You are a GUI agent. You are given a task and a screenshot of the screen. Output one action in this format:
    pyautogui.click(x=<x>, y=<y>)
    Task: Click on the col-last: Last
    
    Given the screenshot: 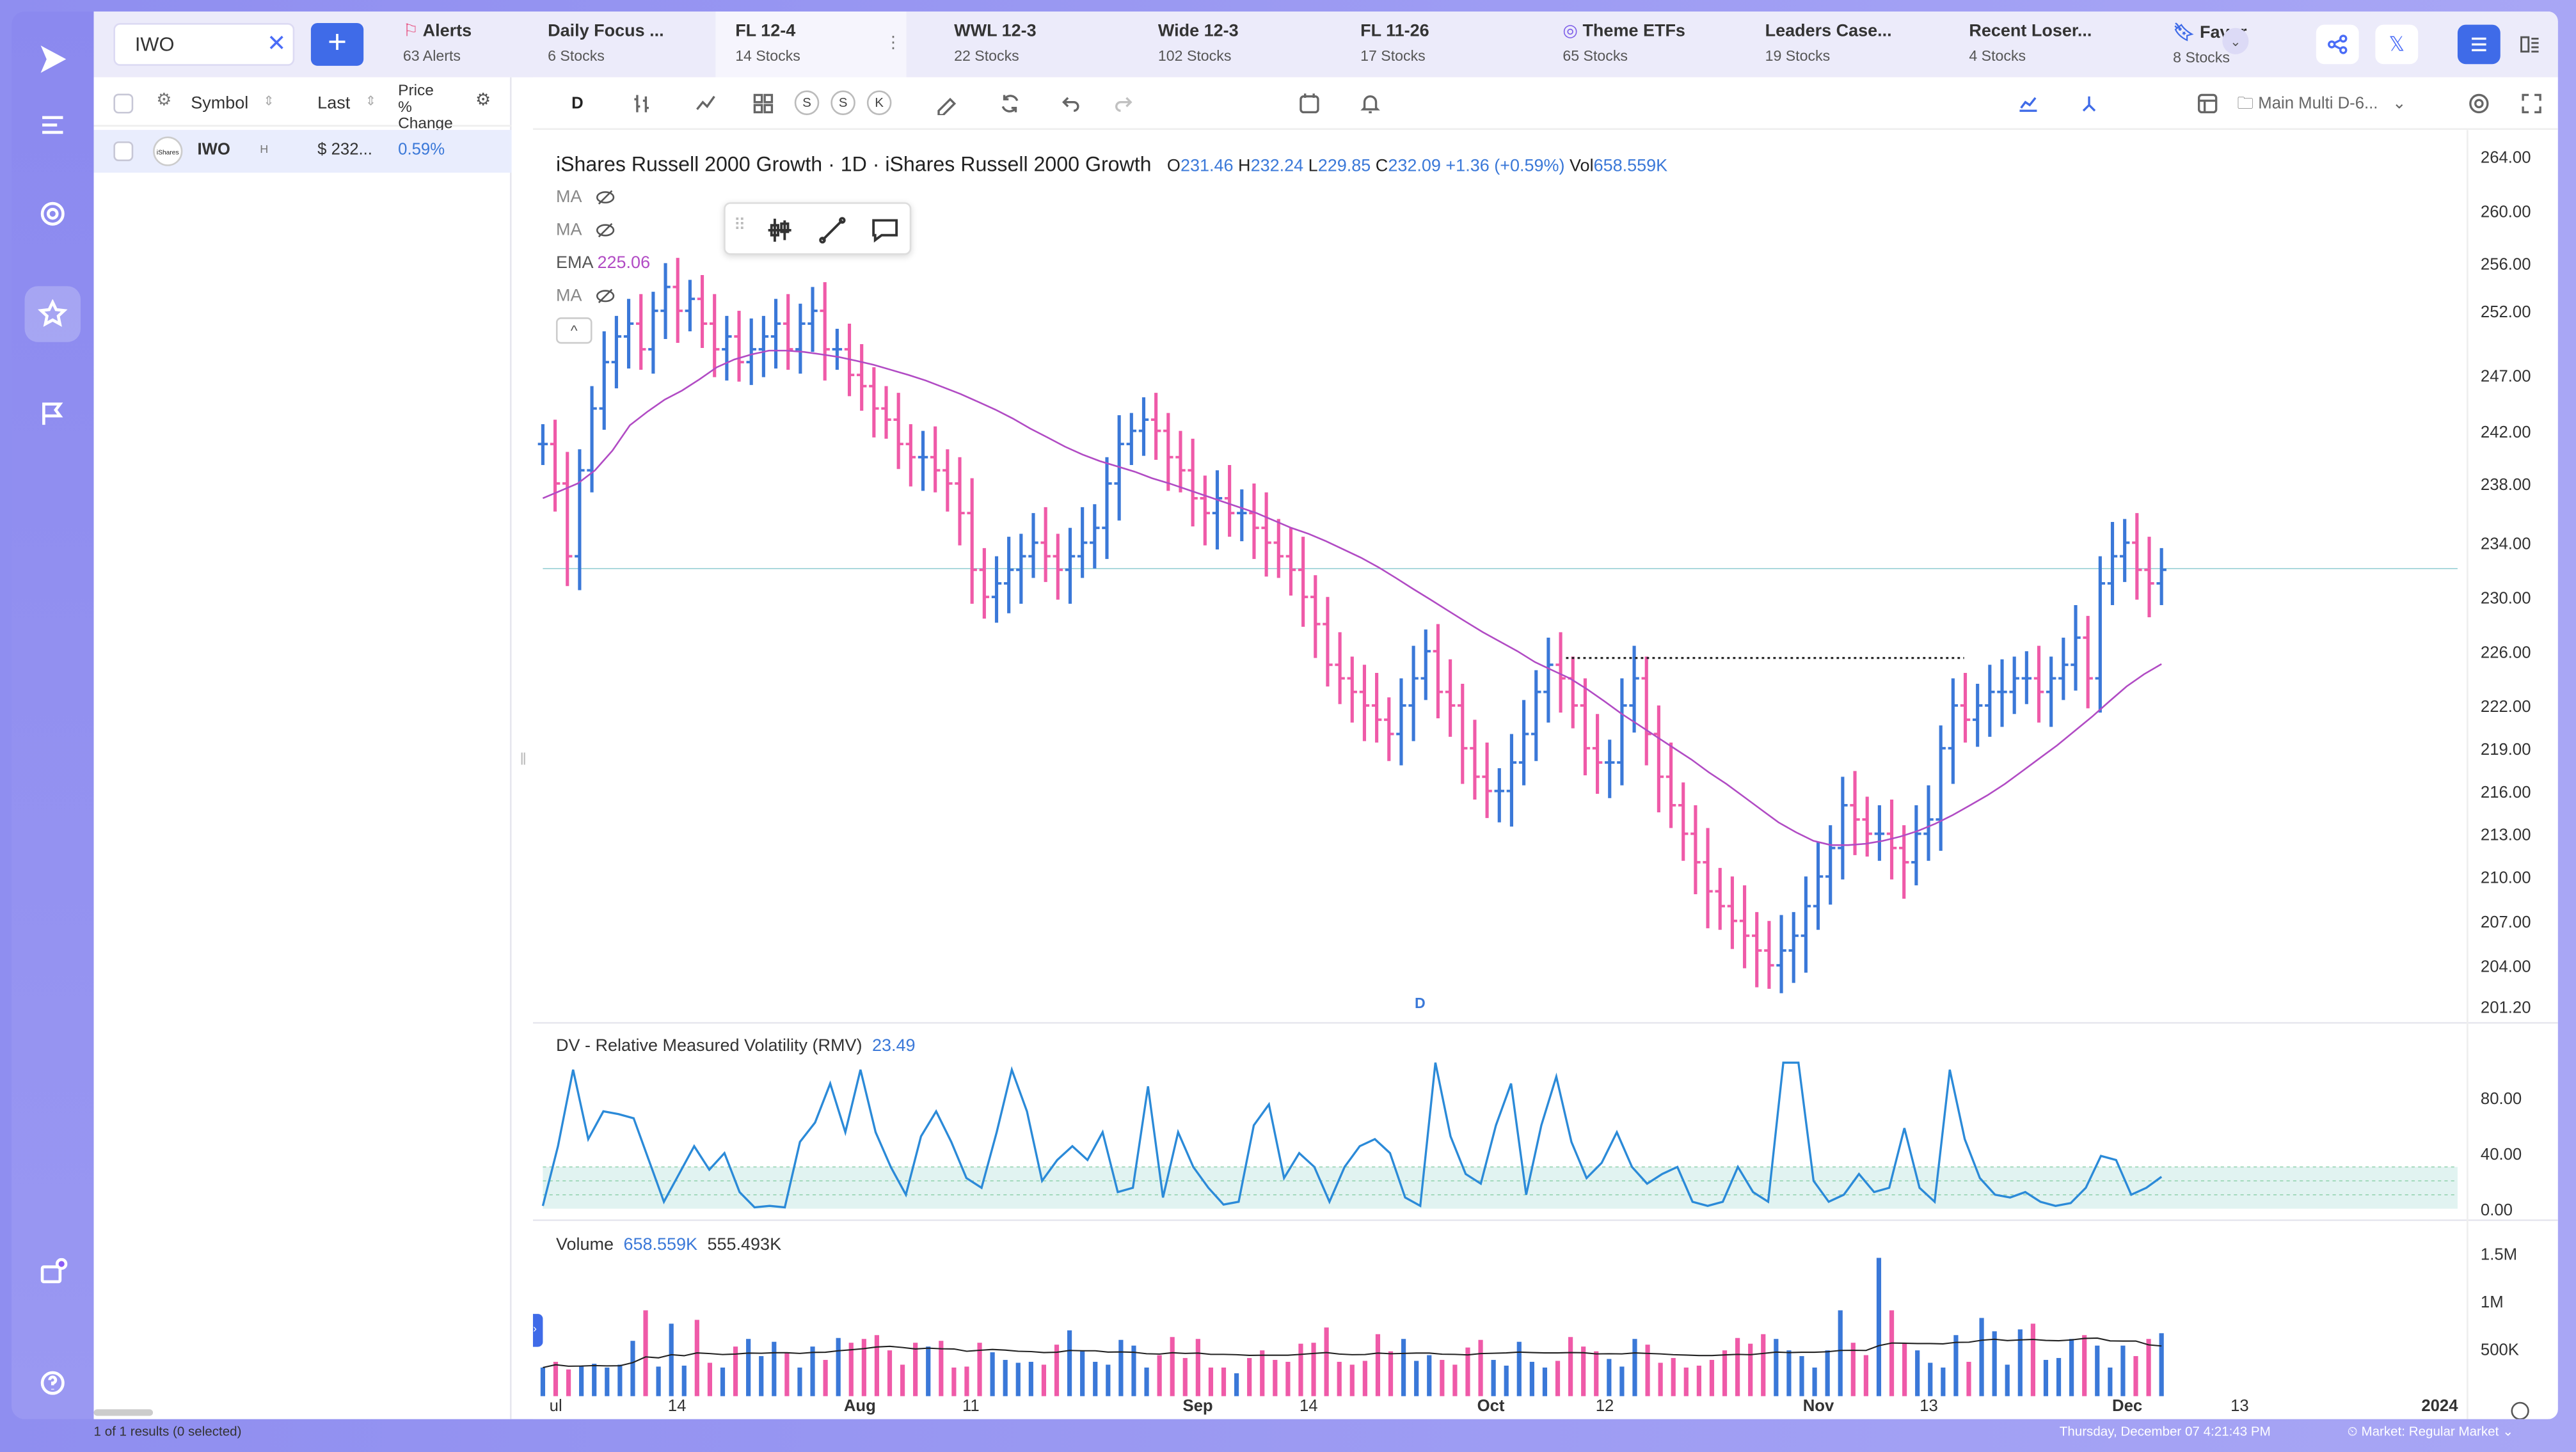 What is the action you would take?
    pyautogui.click(x=334, y=103)
    